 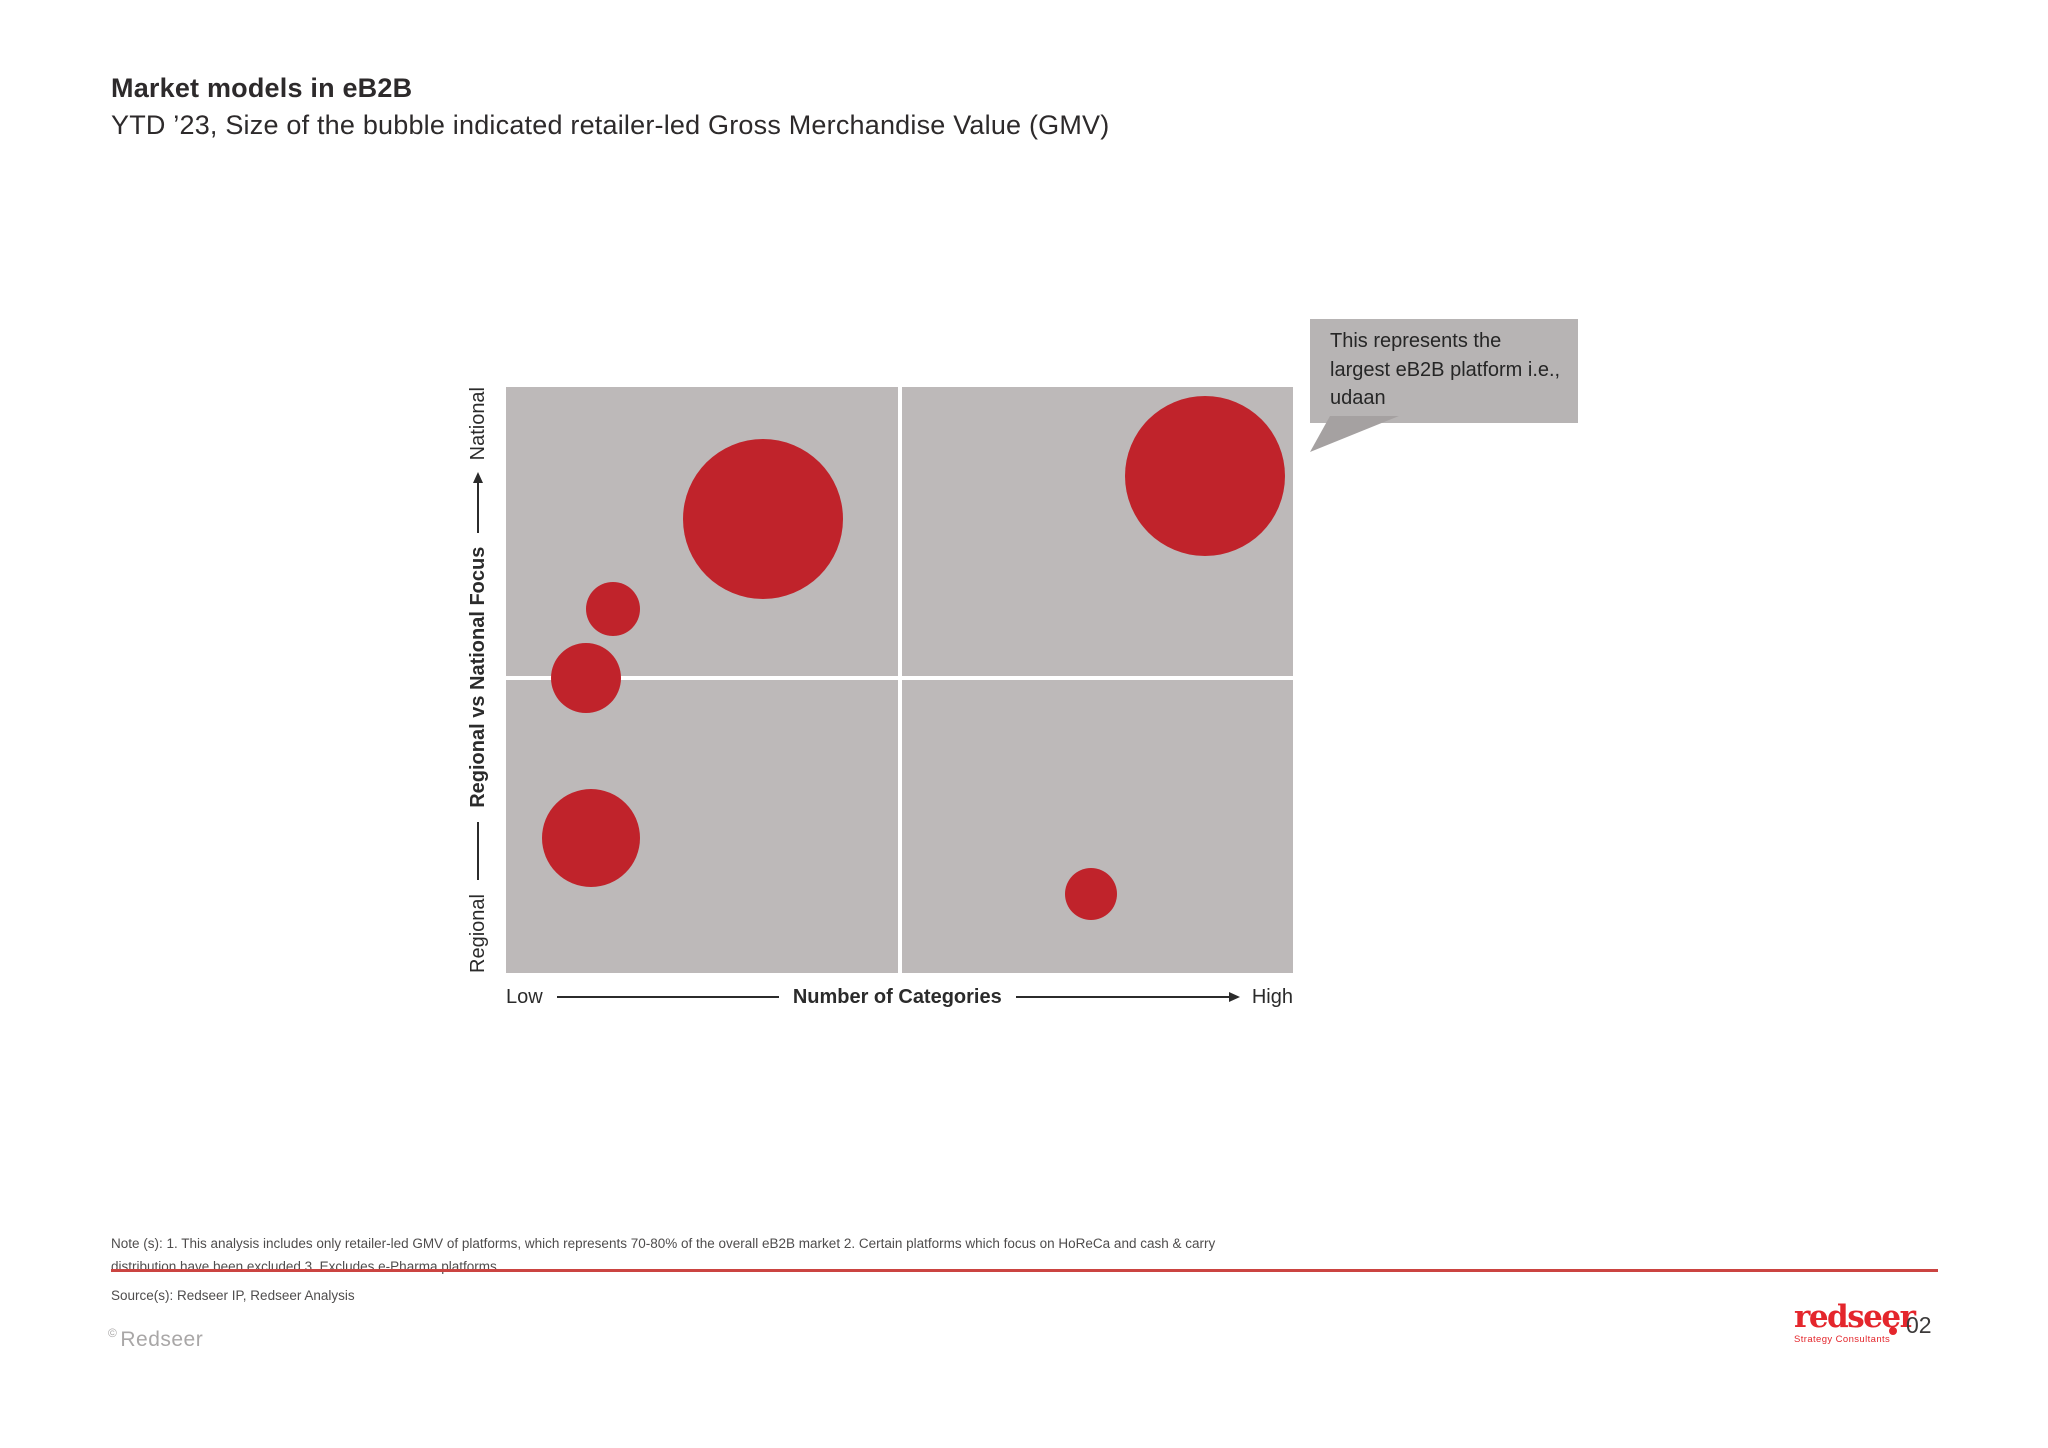 What do you see at coordinates (477, 933) in the screenshot?
I see `y-axis-min-label: Regional` at bounding box center [477, 933].